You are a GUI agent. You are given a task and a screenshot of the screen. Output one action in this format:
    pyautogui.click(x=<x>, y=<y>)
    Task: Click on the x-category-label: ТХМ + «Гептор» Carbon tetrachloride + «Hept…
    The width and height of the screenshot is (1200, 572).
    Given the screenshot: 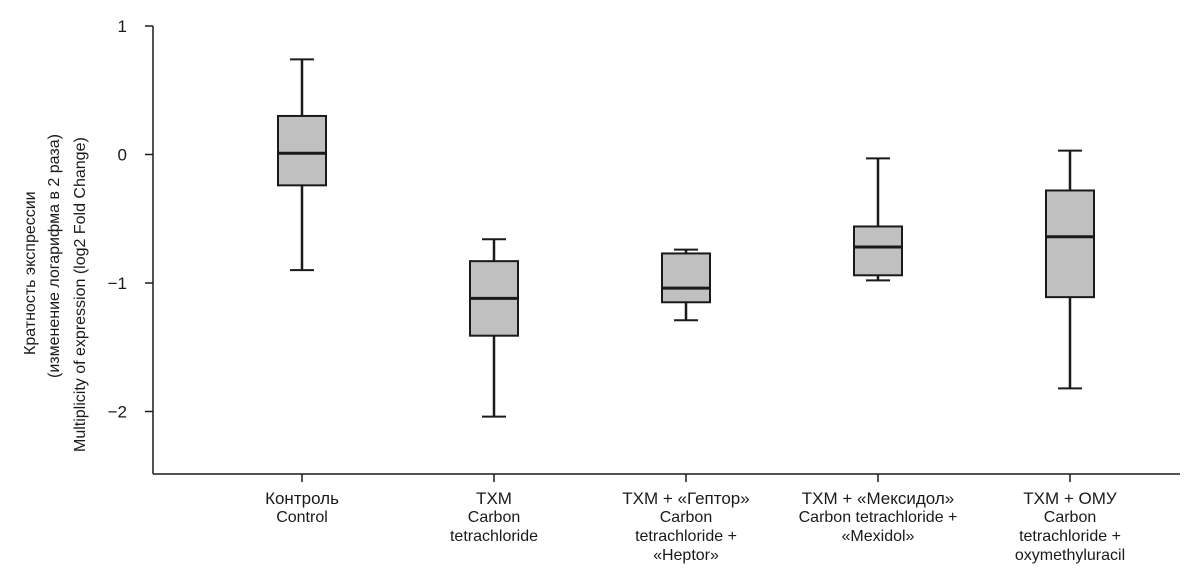 What is the action you would take?
    pyautogui.click(x=685, y=527)
    